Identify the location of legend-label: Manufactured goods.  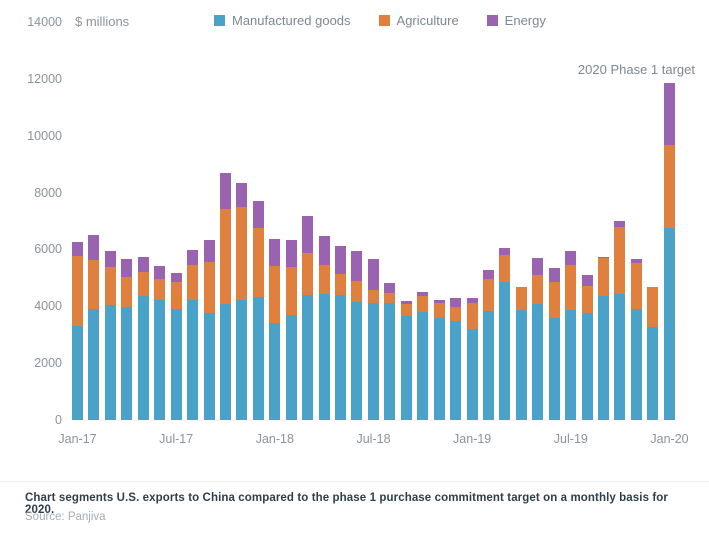
(291, 20).